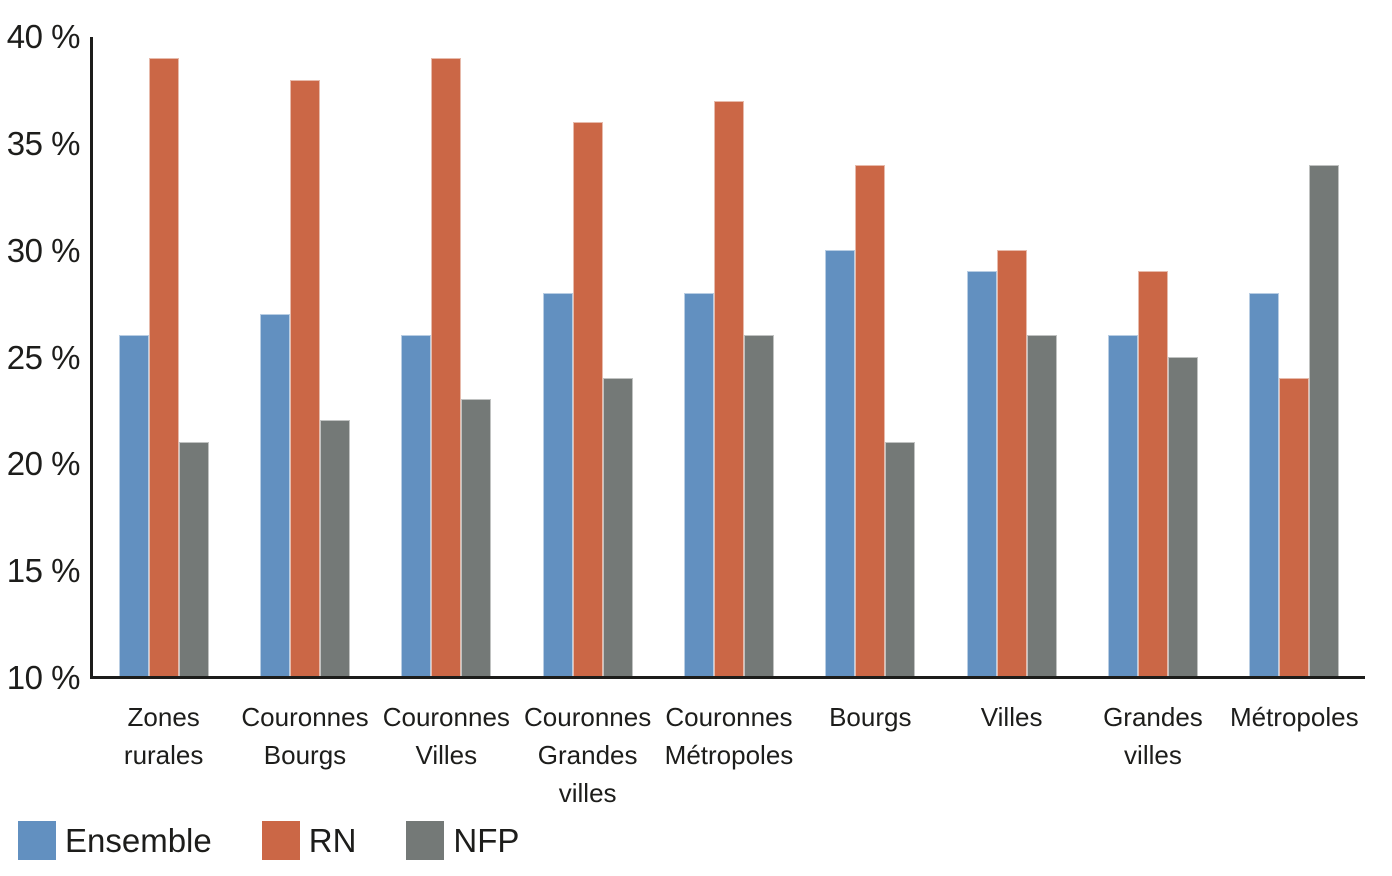 The width and height of the screenshot is (1392, 876). Describe the element at coordinates (91, 358) in the screenshot. I see `y-axis-line` at that location.